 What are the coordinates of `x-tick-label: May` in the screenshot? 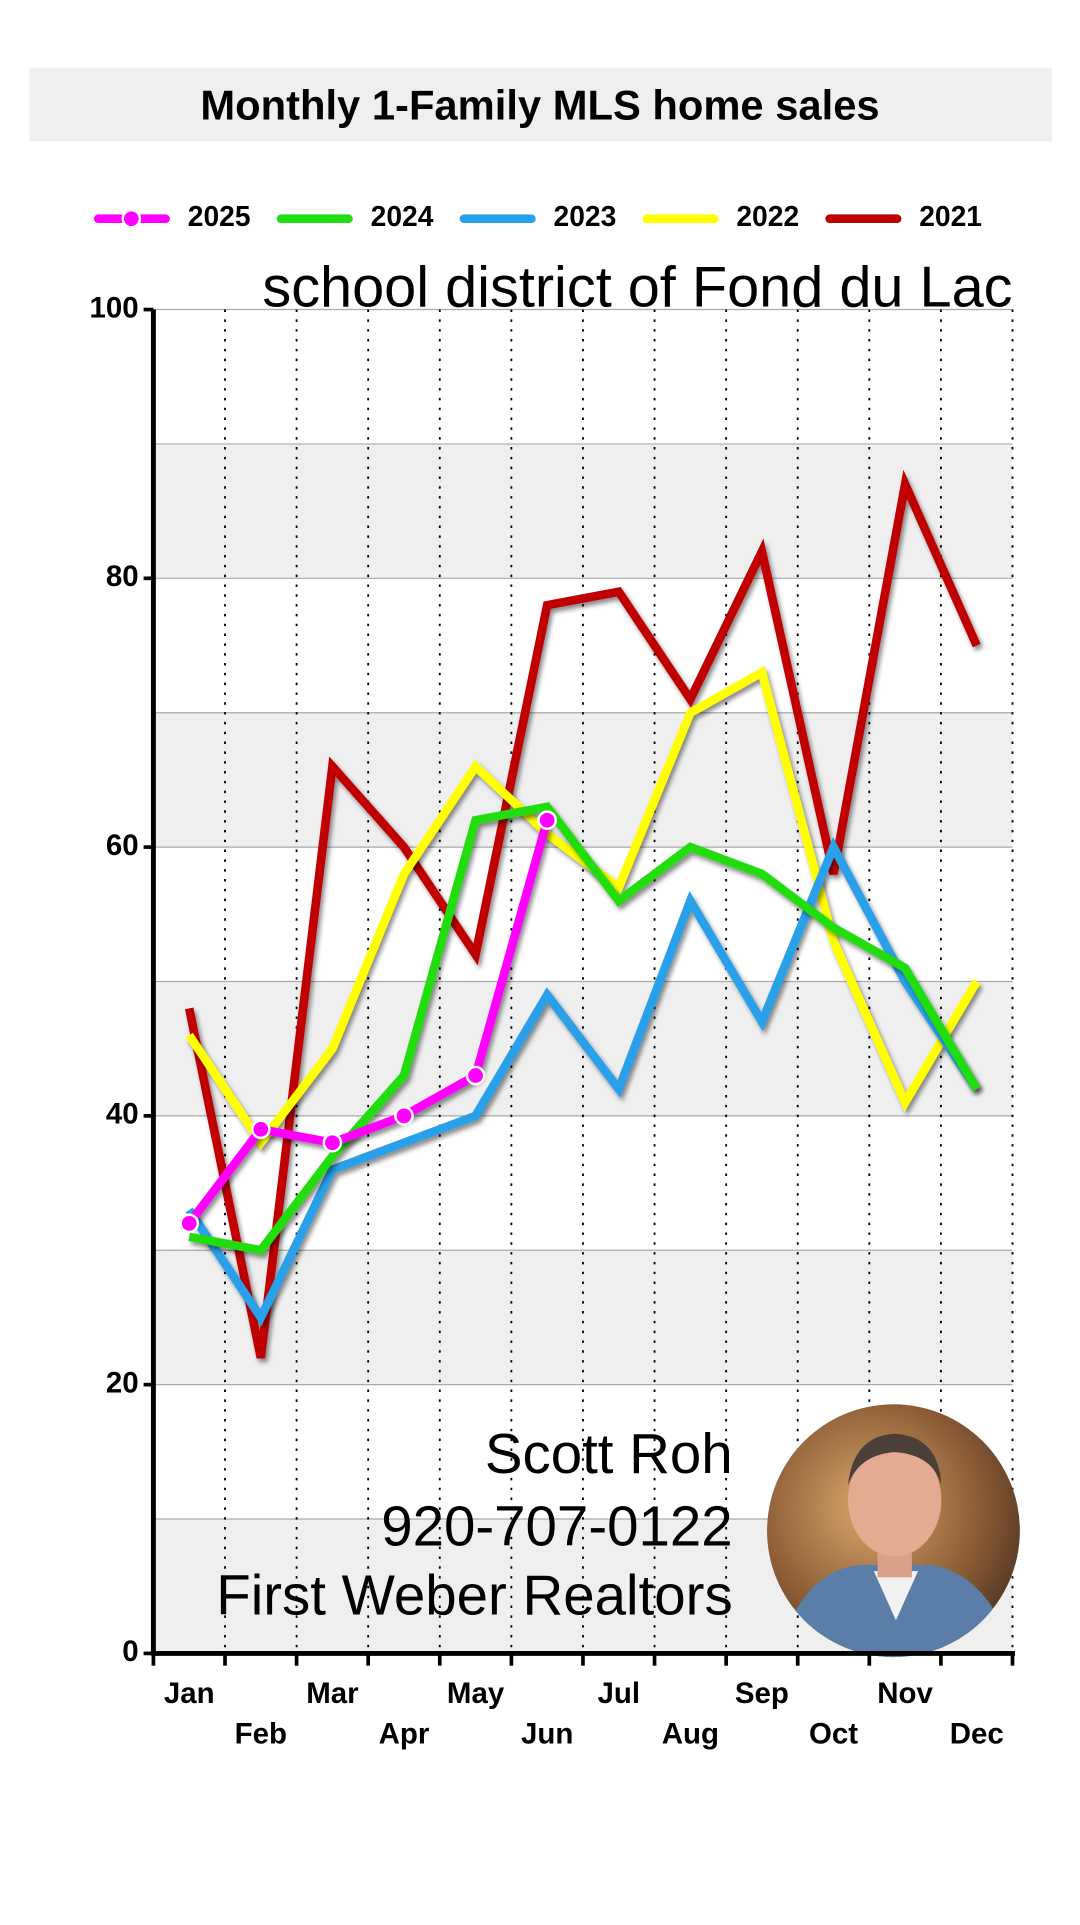 It's located at (476, 1693).